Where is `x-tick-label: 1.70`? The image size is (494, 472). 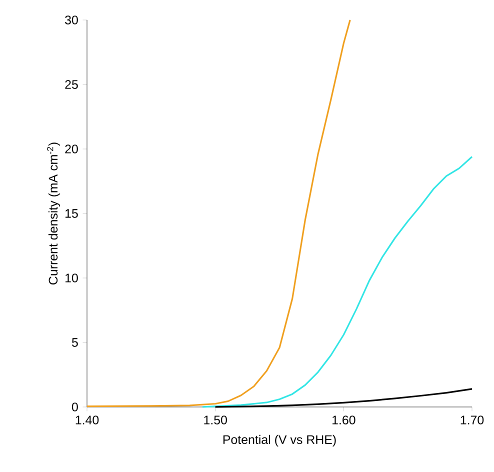 x-tick-label: 1.70 is located at coordinates (472, 420).